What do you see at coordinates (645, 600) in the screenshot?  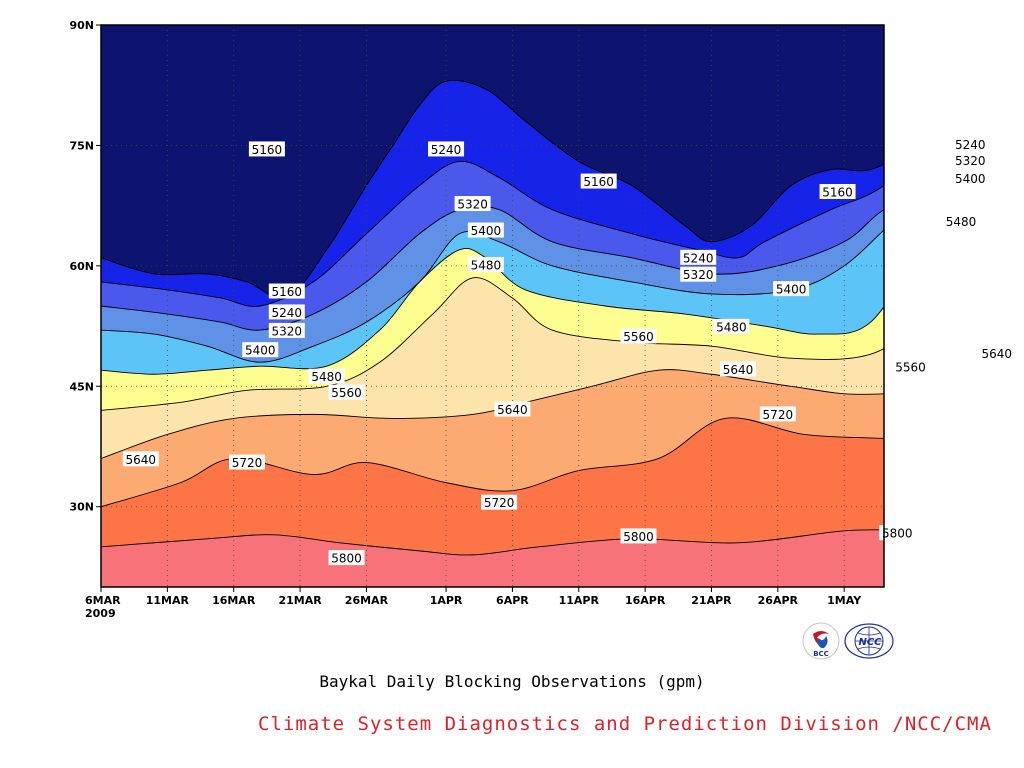 I see `x-tick-label: 16APR` at bounding box center [645, 600].